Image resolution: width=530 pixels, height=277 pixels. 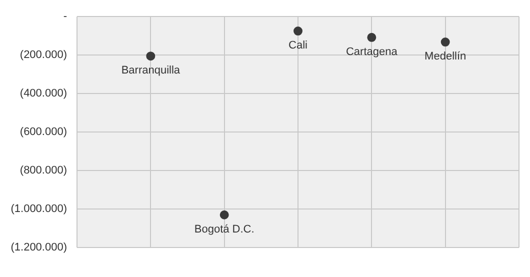 I want to click on annotation: Cartagena, so click(x=372, y=52).